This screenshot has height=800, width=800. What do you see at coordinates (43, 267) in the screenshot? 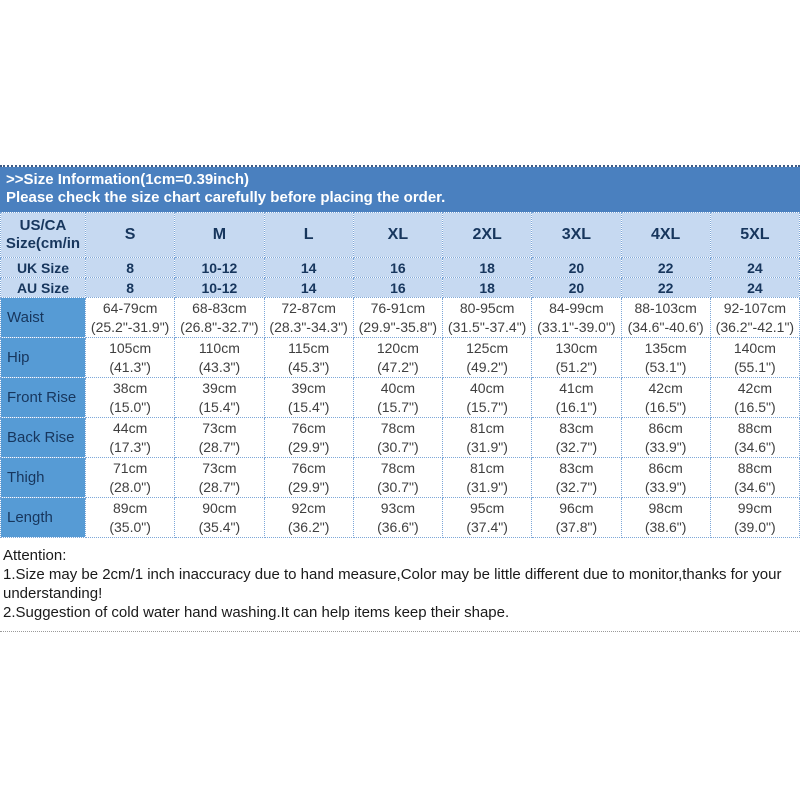
I see `row-label-uk-size: UK Size` at bounding box center [43, 267].